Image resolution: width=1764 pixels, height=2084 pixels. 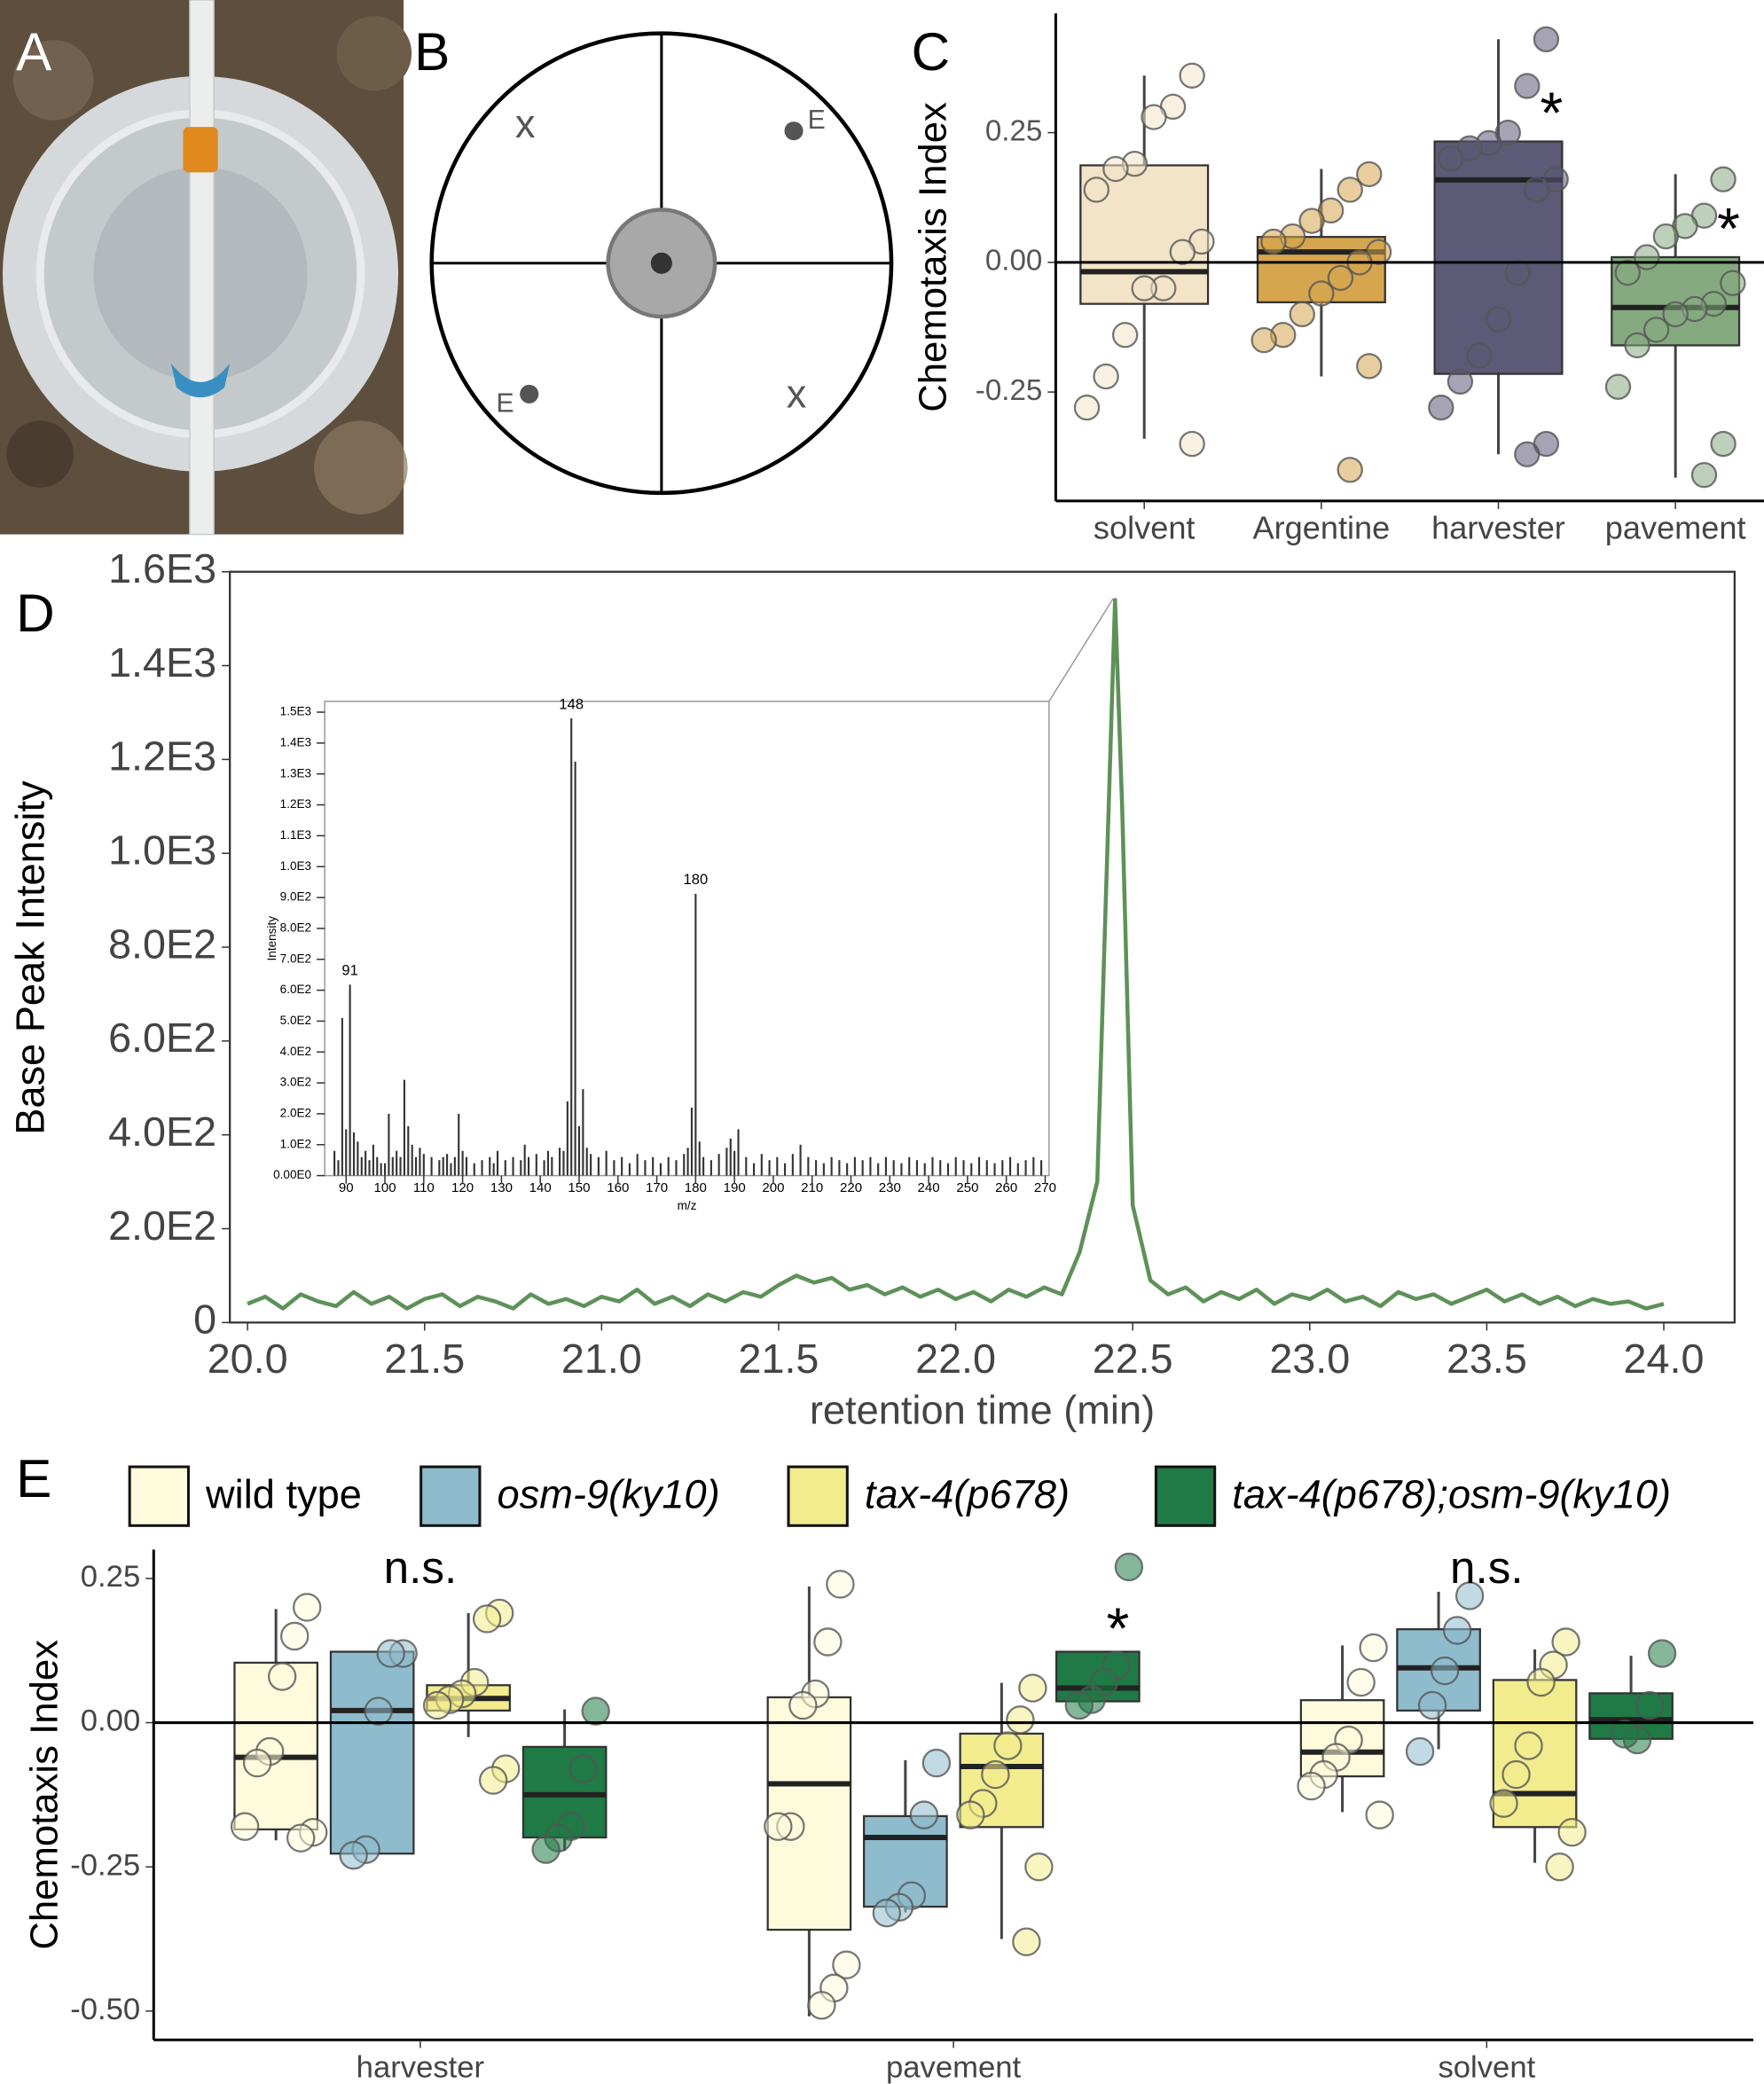 What do you see at coordinates (372, 1753) in the screenshot?
I see `box` at bounding box center [372, 1753].